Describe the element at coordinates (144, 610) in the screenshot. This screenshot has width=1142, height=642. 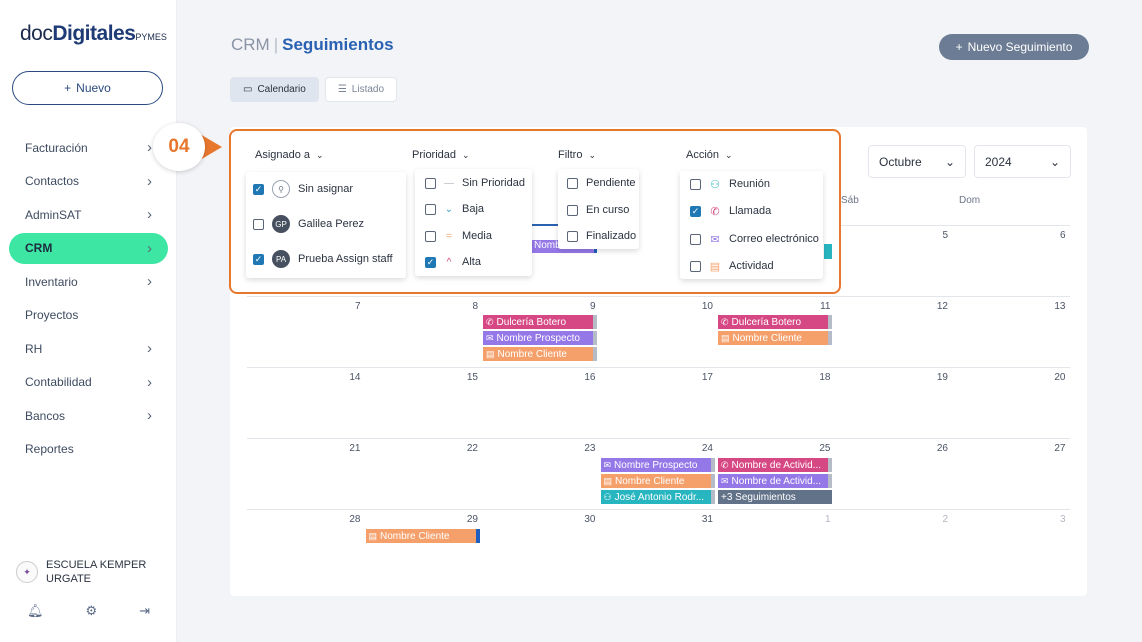
I see `logout-icon: ⇥` at that location.